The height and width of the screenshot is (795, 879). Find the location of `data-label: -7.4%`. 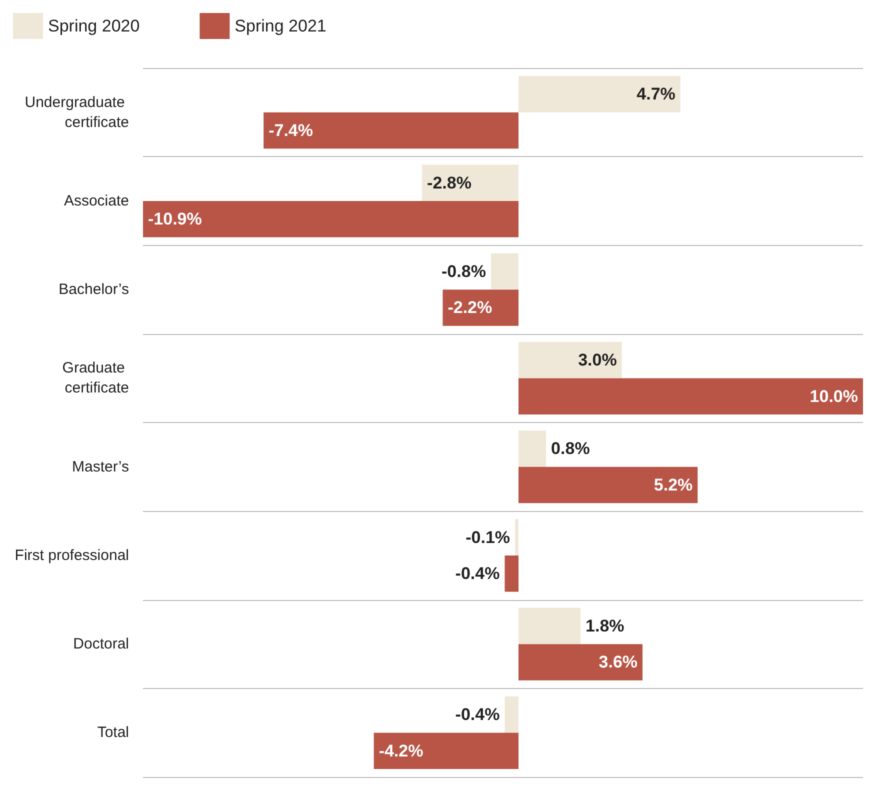

data-label: -7.4% is located at coordinates (290, 130).